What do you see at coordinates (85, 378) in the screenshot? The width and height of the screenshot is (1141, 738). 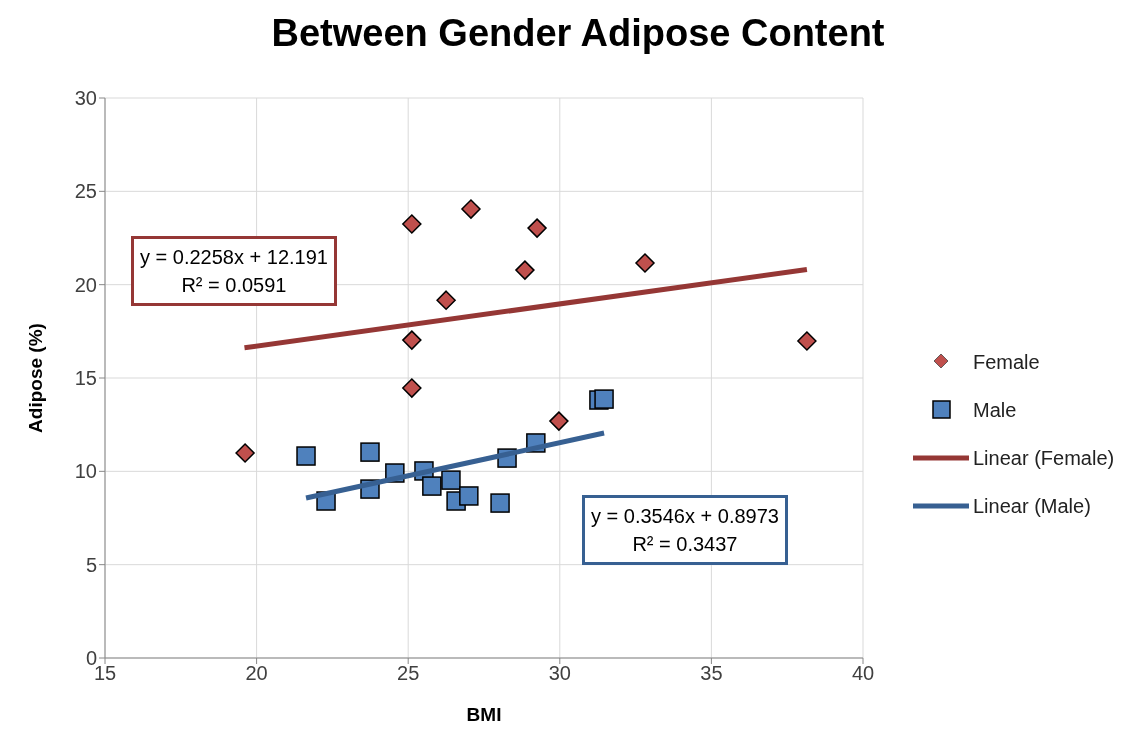 I see `y-tick-label: 15` at bounding box center [85, 378].